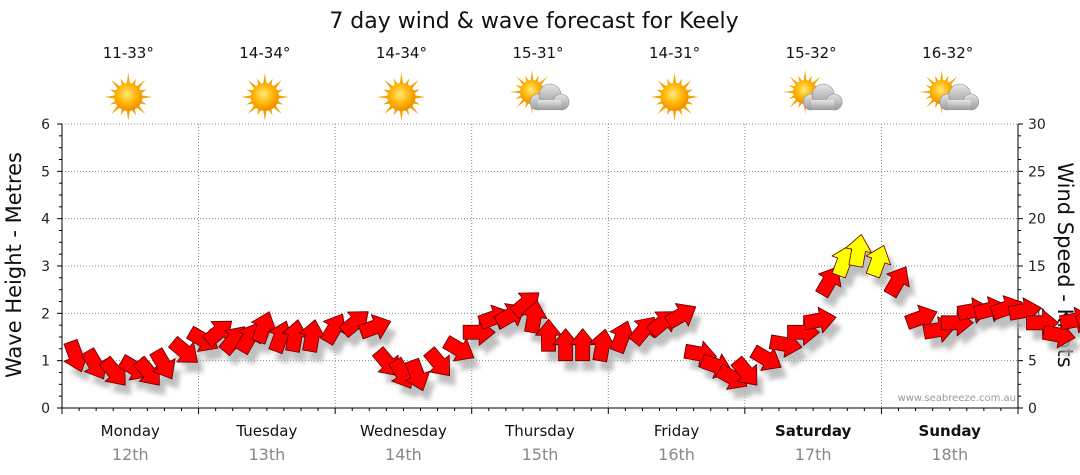 This screenshot has width=1080, height=475. I want to click on day-date-label: 13th, so click(266, 454).